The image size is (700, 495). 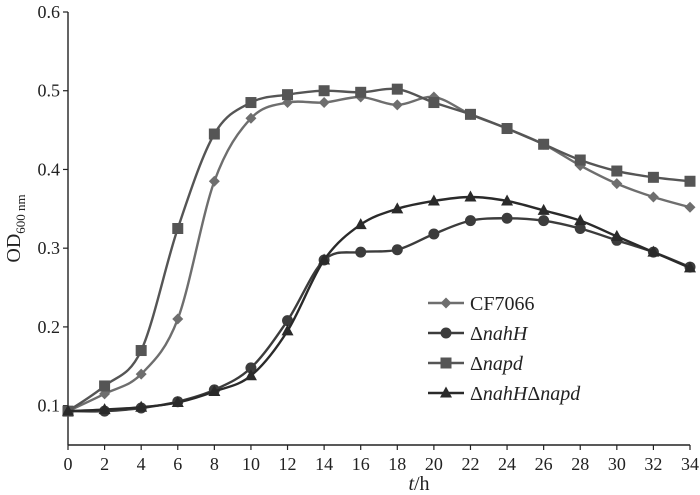 What do you see at coordinates (49, 406) in the screenshot?
I see `y-tick-label: 0.1` at bounding box center [49, 406].